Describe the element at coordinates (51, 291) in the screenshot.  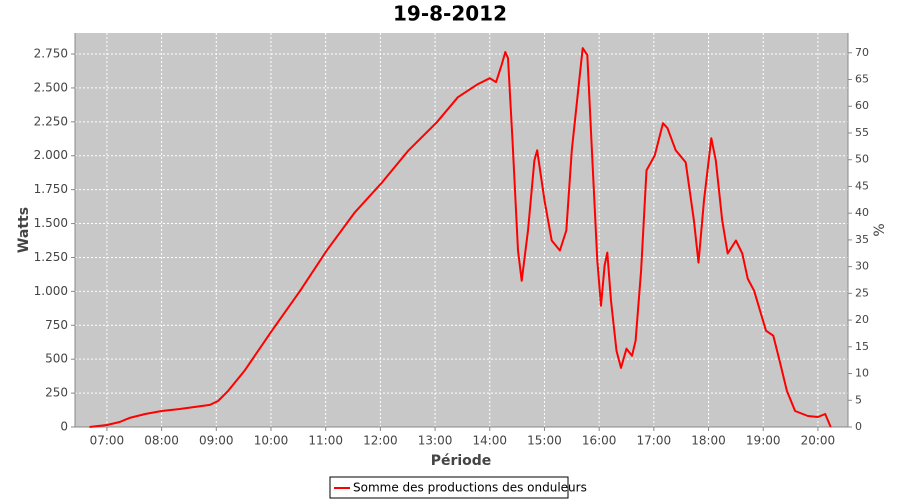
I see `y-tick-label: 1.000` at that location.